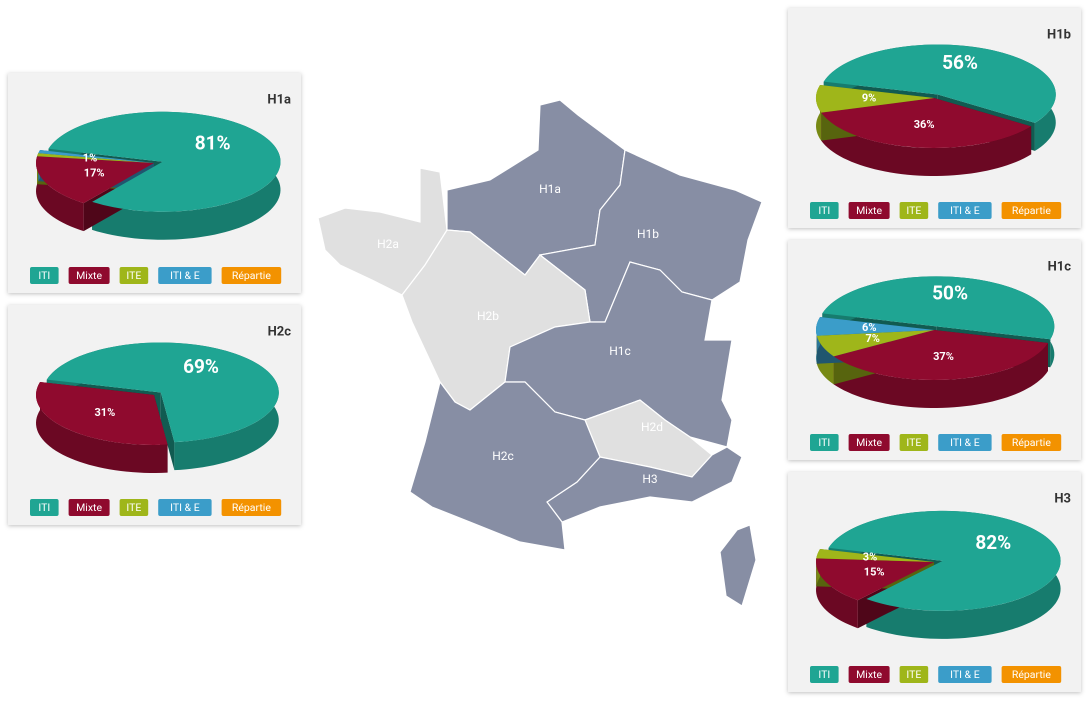  Describe the element at coordinates (167, 431) in the screenshot. I see `slice-side` at that location.